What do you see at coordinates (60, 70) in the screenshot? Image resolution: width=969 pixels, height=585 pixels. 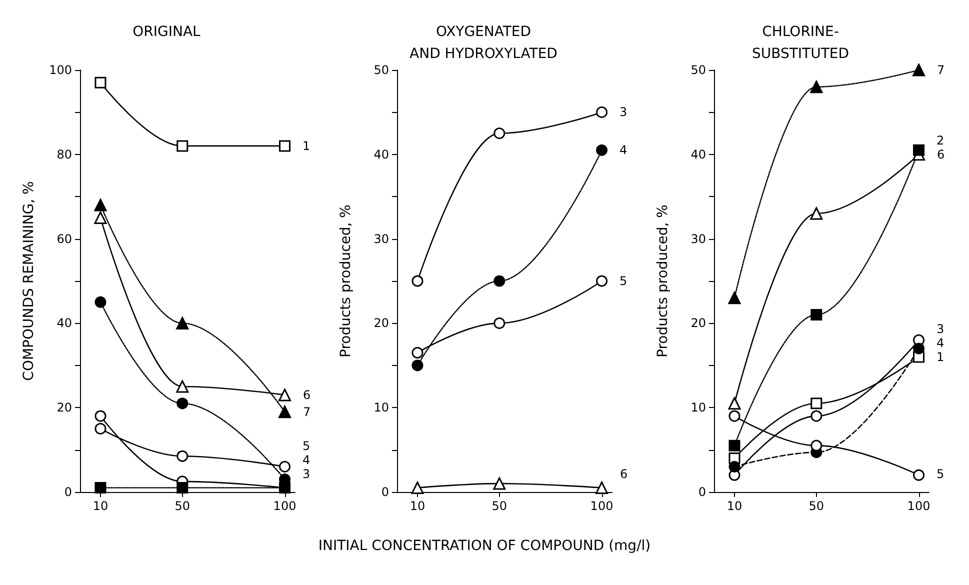 I see `y-tick-label: 100` at bounding box center [60, 70].